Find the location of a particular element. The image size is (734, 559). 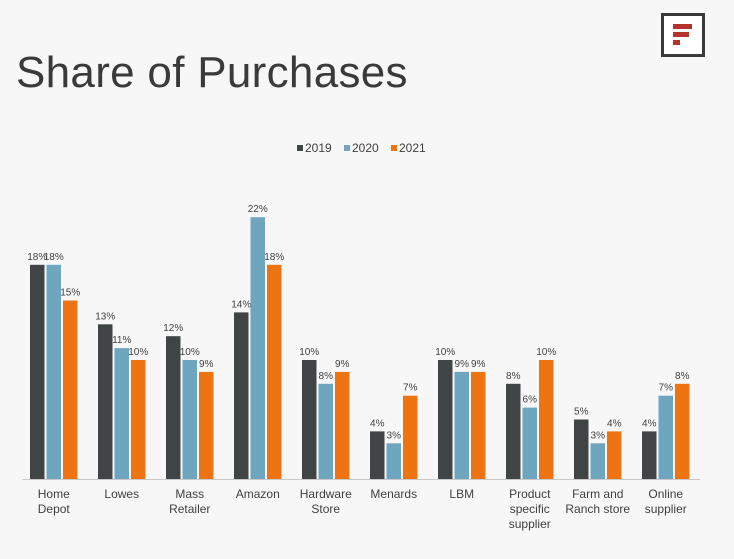

category-label-0: Home Depot is located at coordinates (54, 501).